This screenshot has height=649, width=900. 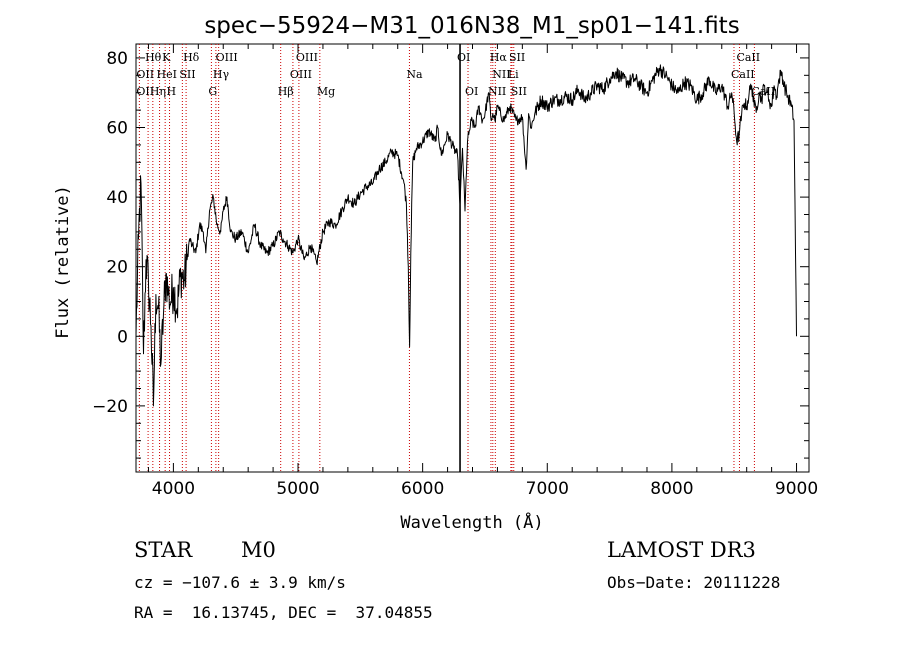 I want to click on object-subclass: M0, so click(x=258, y=550).